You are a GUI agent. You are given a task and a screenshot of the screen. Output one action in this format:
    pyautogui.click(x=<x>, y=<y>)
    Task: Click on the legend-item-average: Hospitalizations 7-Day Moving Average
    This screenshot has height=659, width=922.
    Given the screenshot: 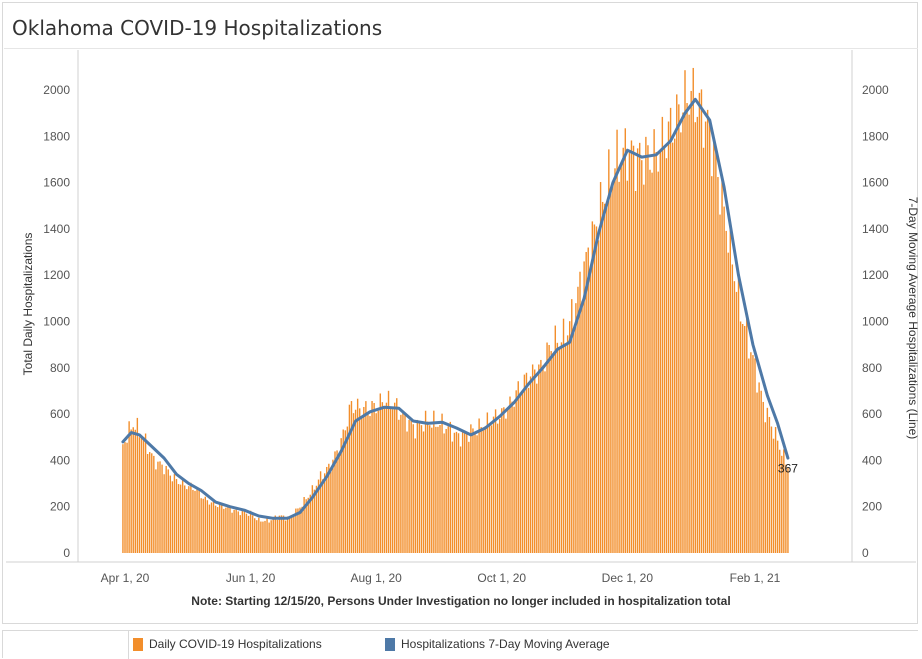 What is the action you would take?
    pyautogui.click(x=497, y=644)
    